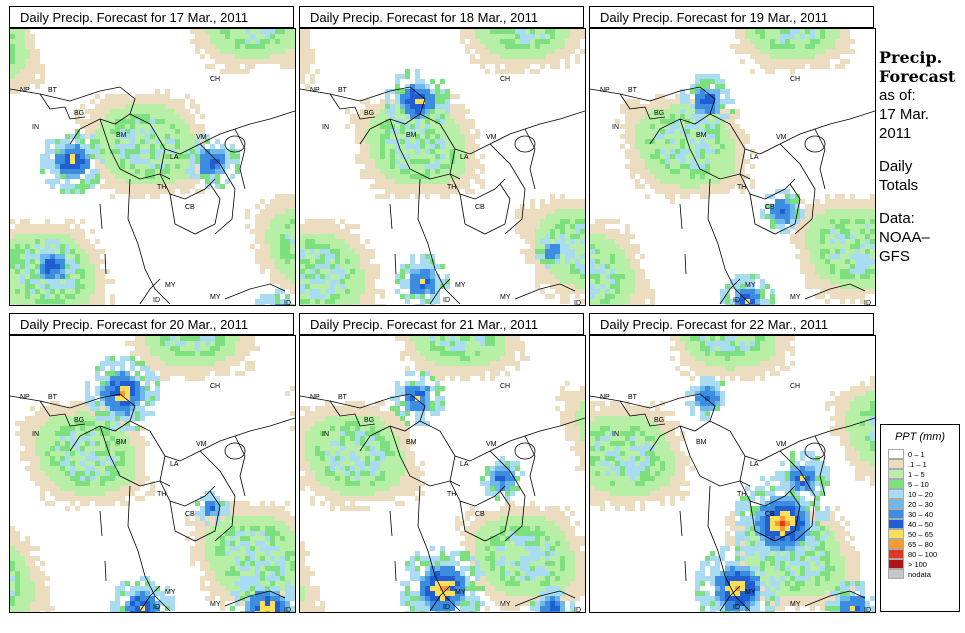 This screenshot has width=965, height=633. What do you see at coordinates (53, 90) in the screenshot?
I see `region-label: BT` at bounding box center [53, 90].